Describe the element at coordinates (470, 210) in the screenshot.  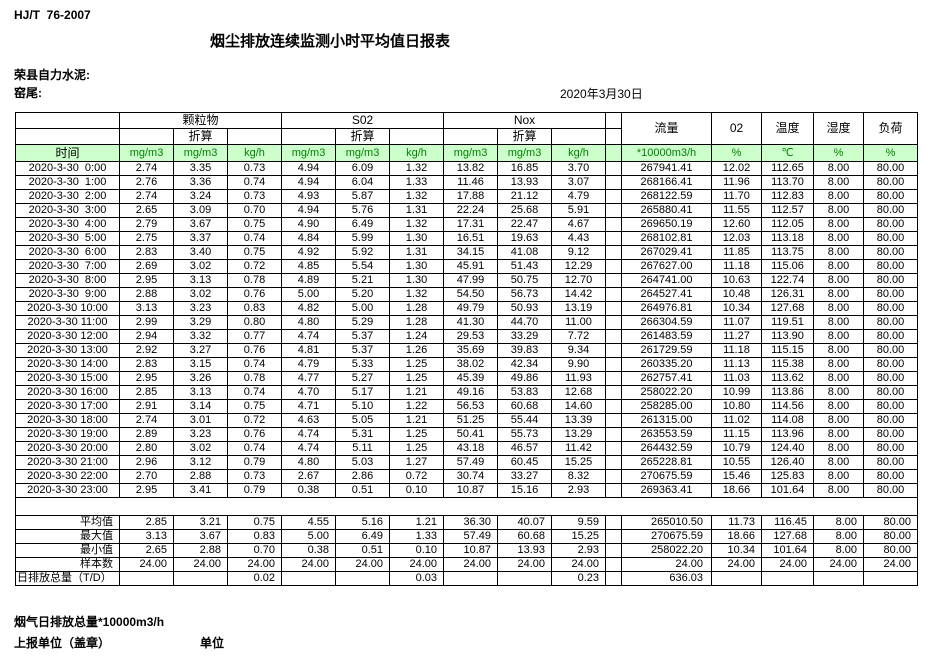
I see `value-cell: 22.24` at that location.